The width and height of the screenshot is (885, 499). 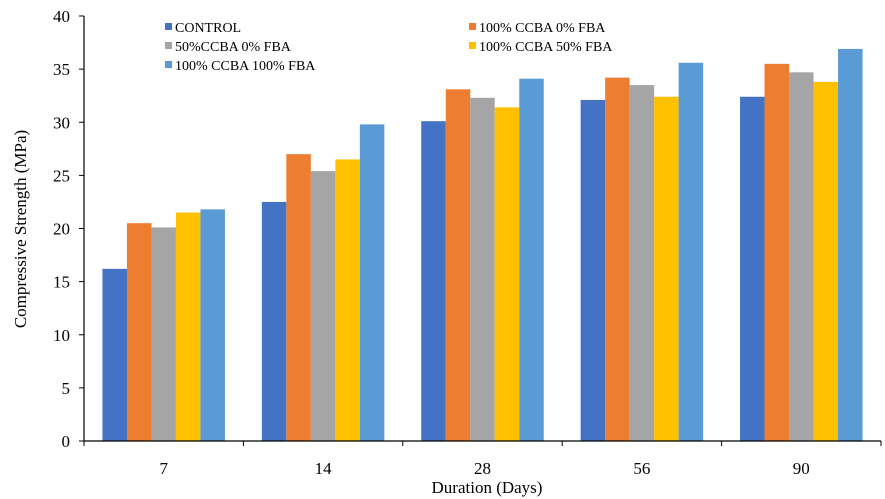 I want to click on legend-label-3: 50%CCBA 0% FBA, so click(x=233, y=47).